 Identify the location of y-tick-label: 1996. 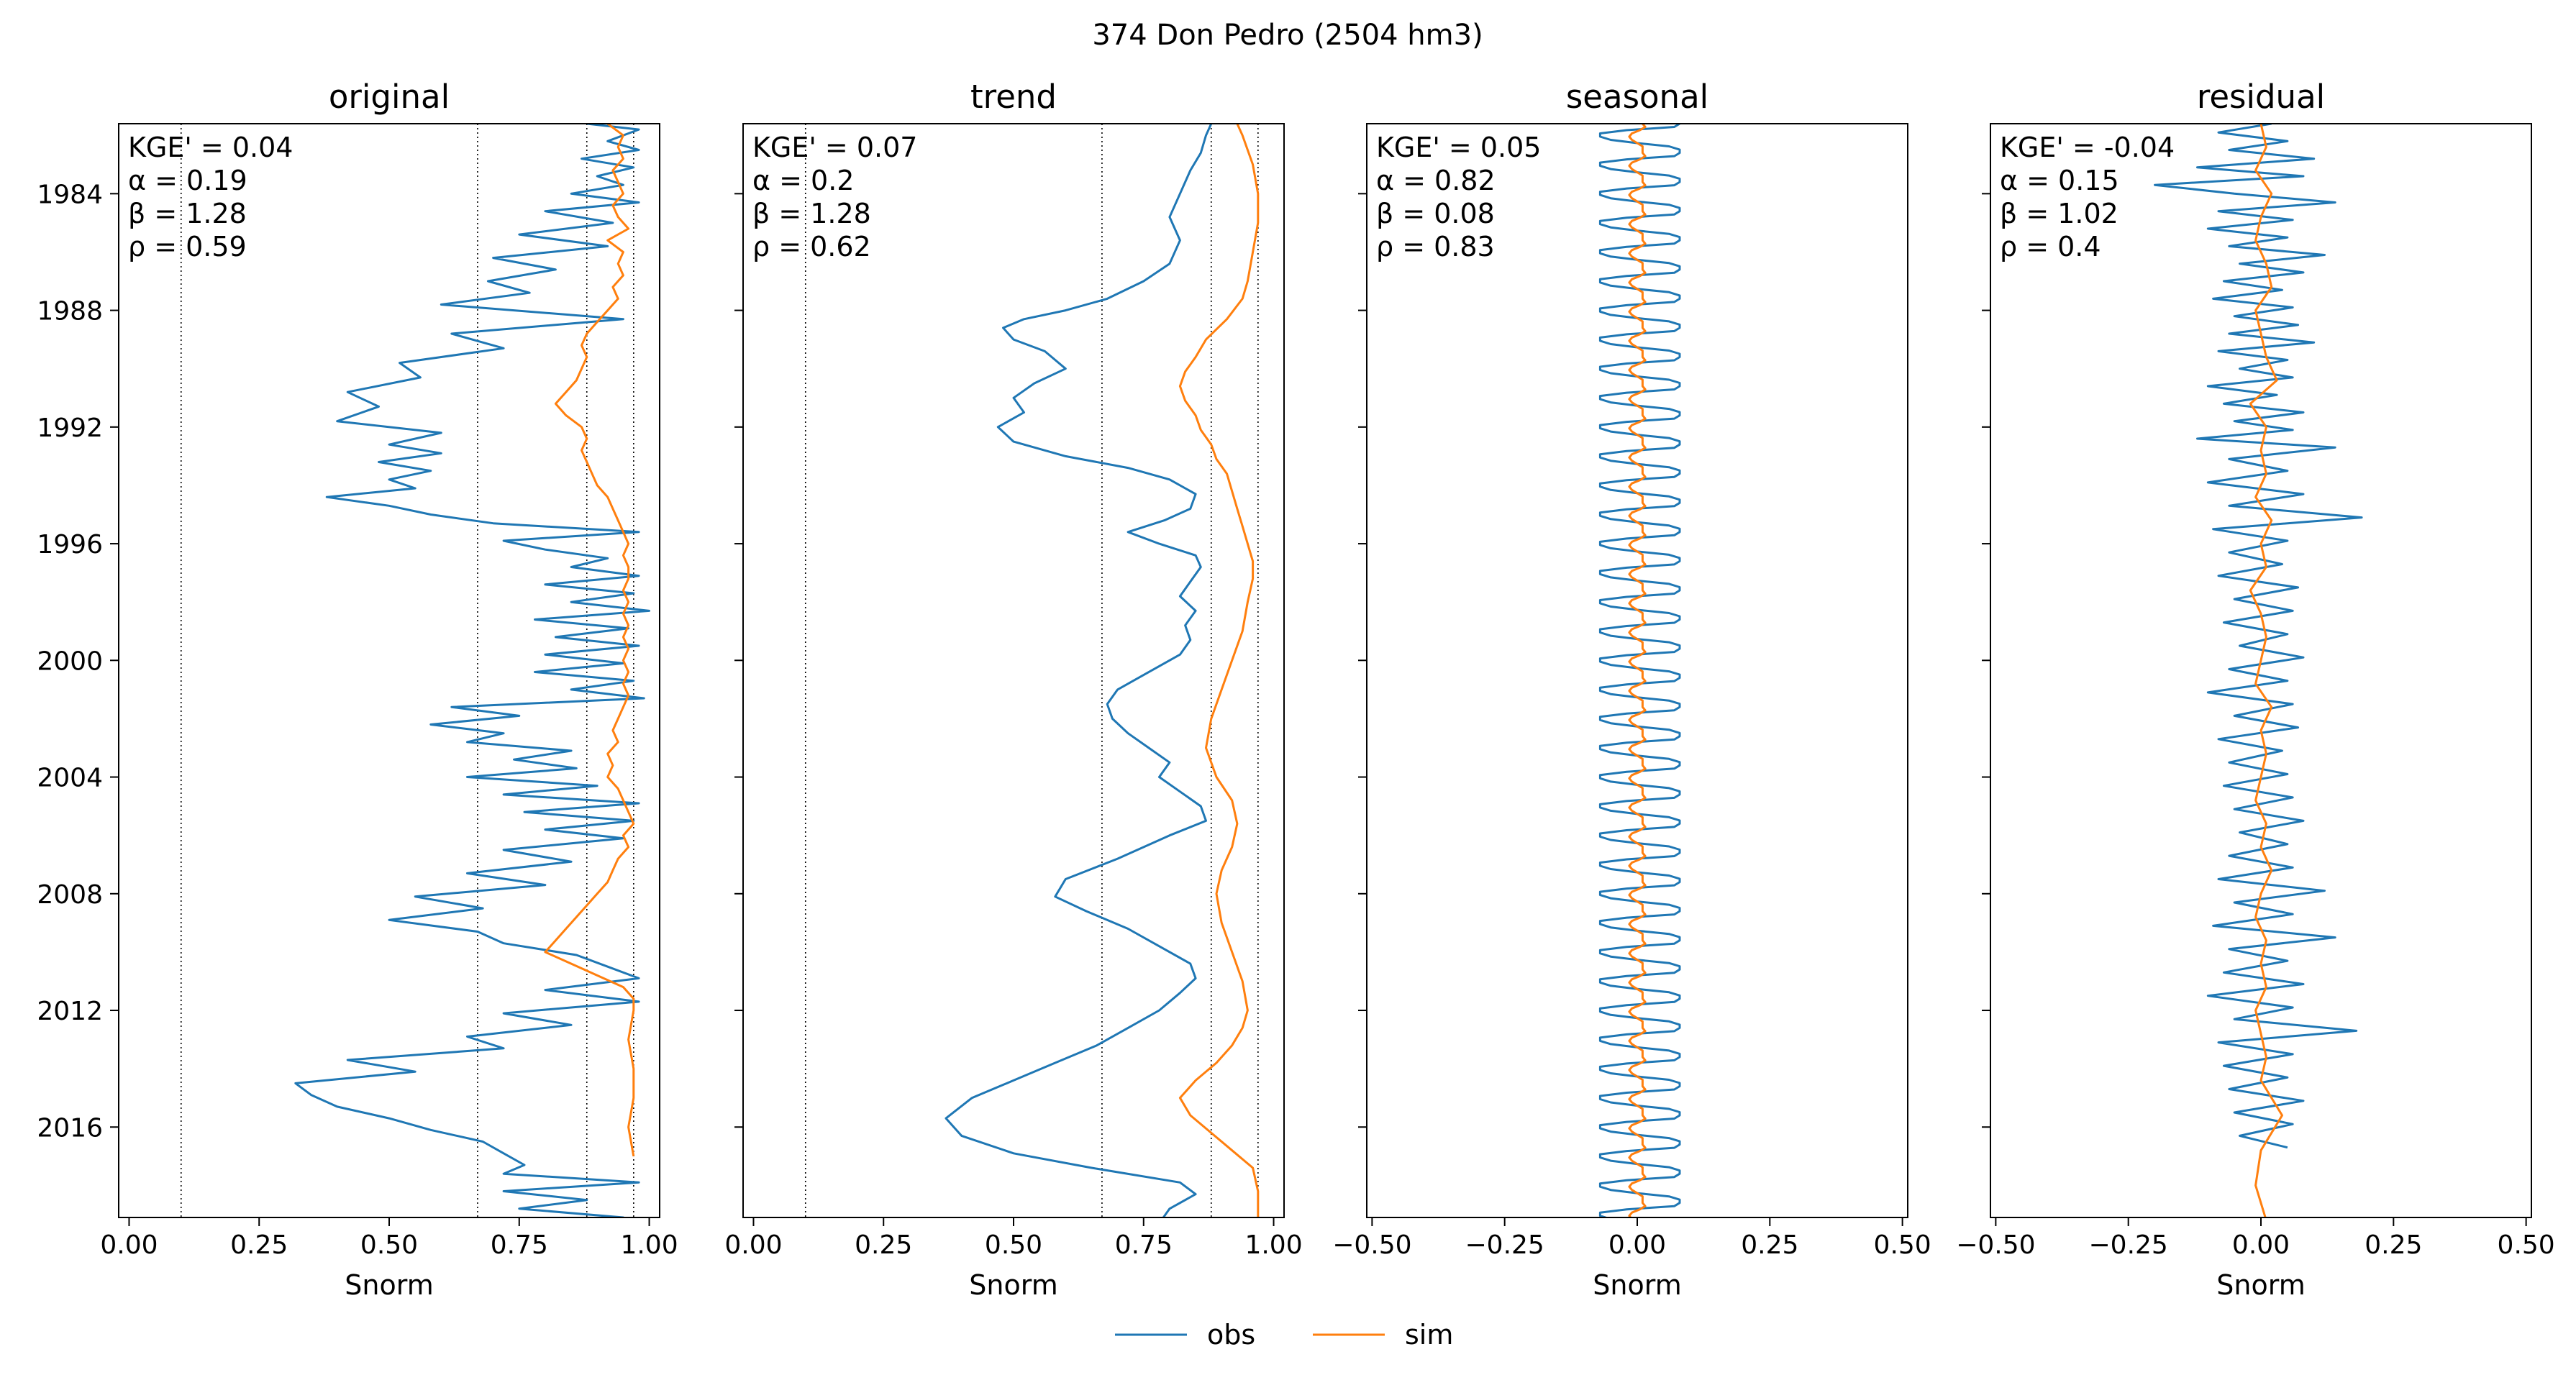
(70, 544).